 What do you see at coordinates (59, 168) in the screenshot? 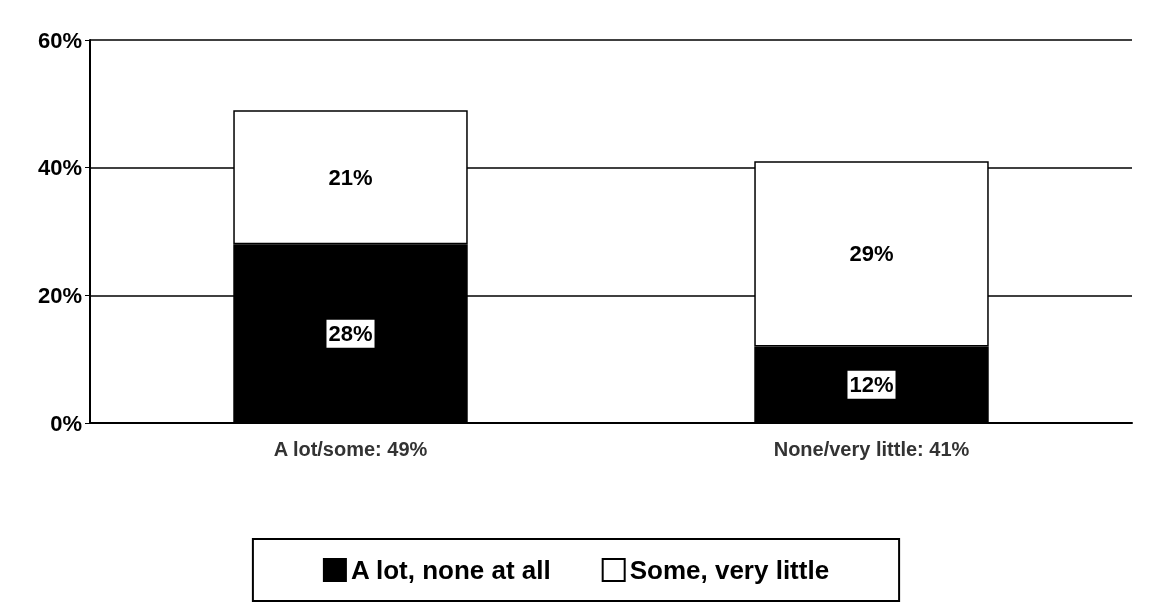
I see `y-tick-label: 40%` at bounding box center [59, 168].